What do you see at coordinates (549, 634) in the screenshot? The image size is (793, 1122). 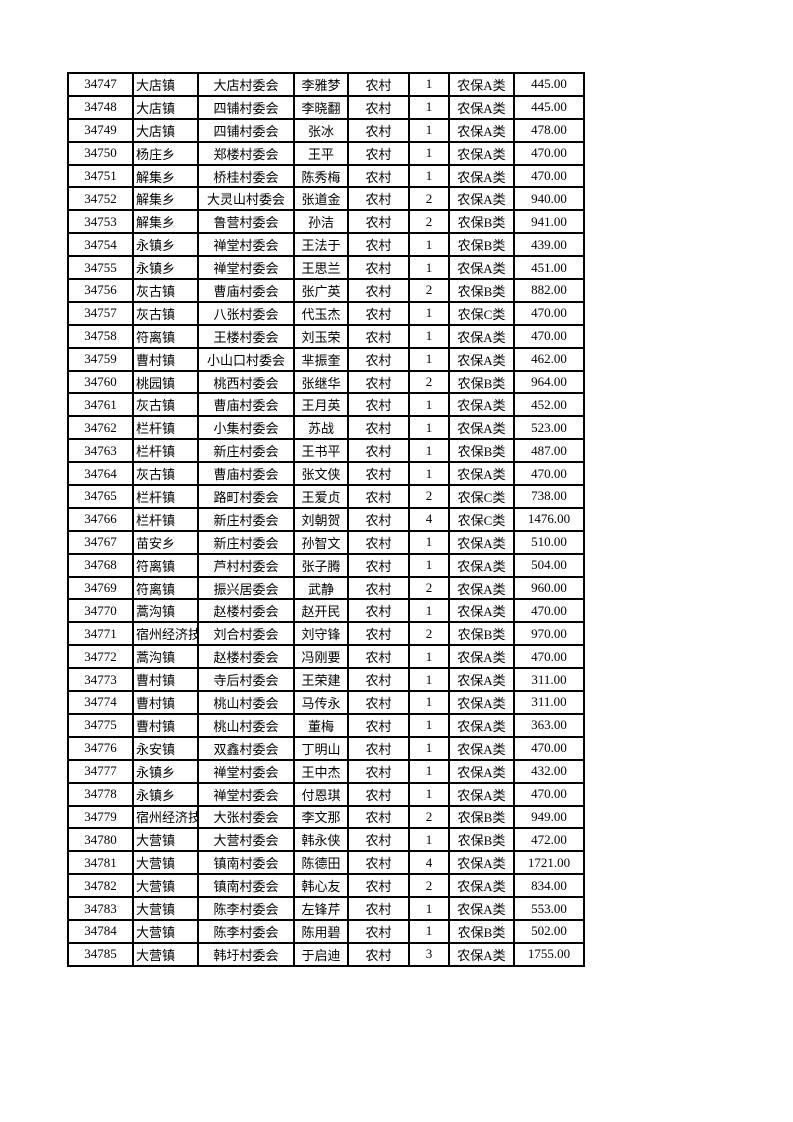 I see `cell-amount: 970.00` at bounding box center [549, 634].